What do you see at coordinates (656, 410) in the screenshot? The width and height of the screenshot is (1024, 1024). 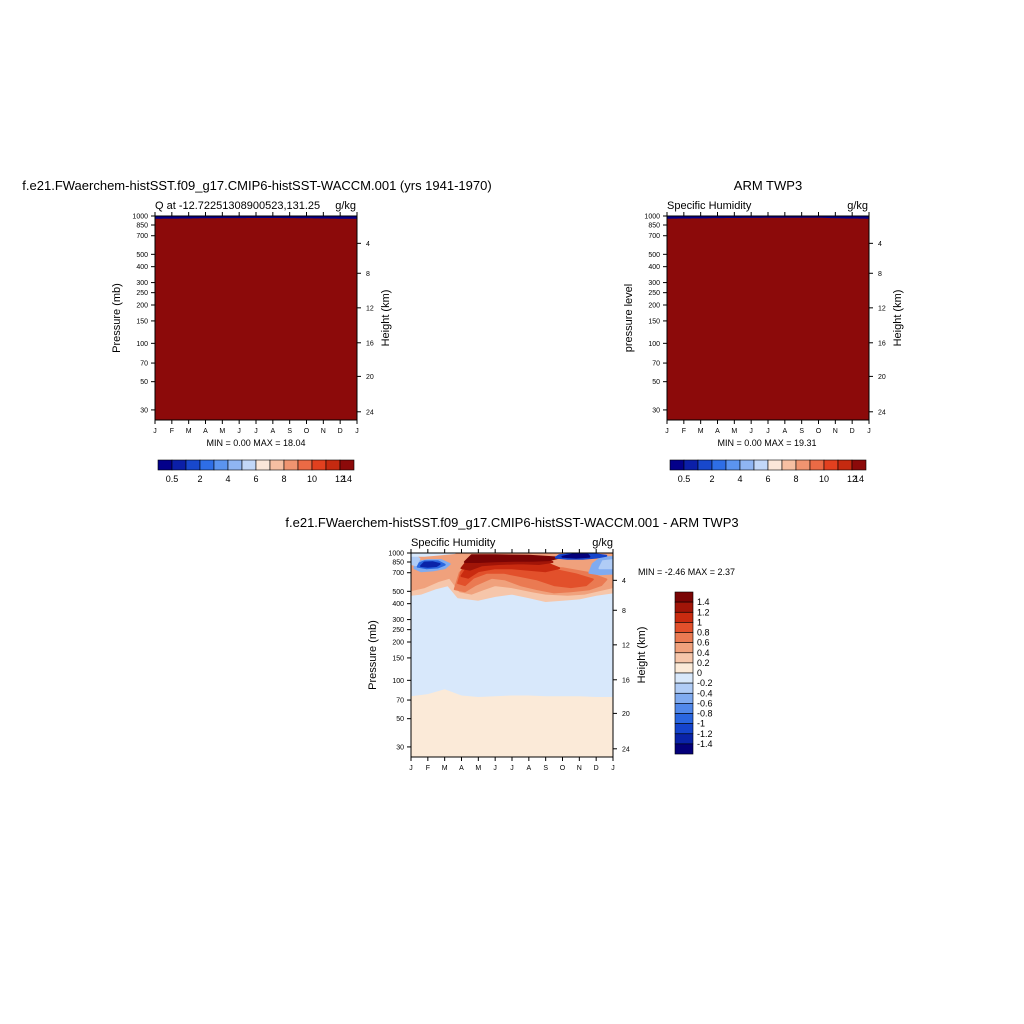 I see `y-tick-label: 30` at bounding box center [656, 410].